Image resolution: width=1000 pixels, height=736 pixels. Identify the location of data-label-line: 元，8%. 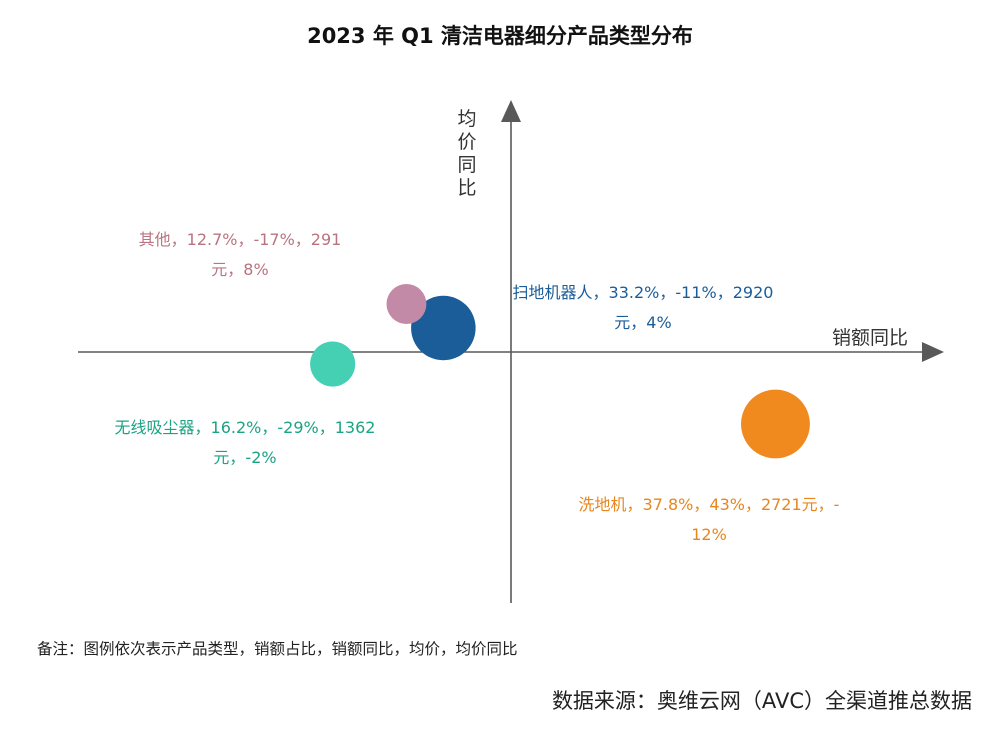
(240, 269).